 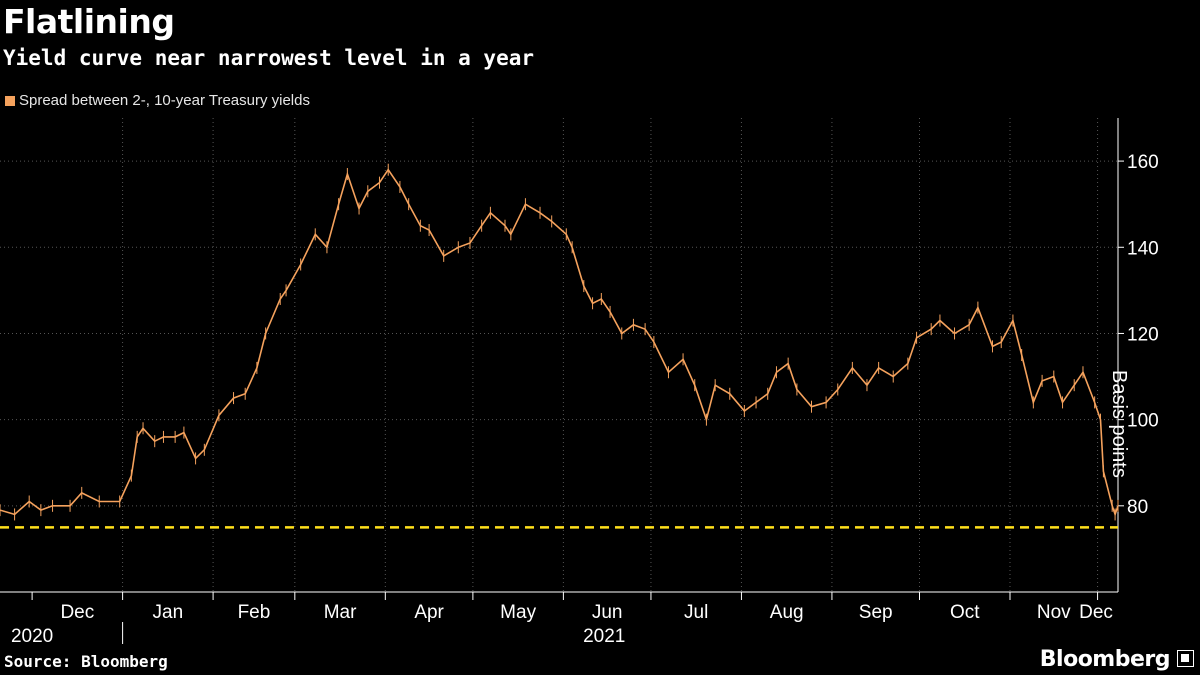 What do you see at coordinates (518, 612) in the screenshot?
I see `x-tick-label: May` at bounding box center [518, 612].